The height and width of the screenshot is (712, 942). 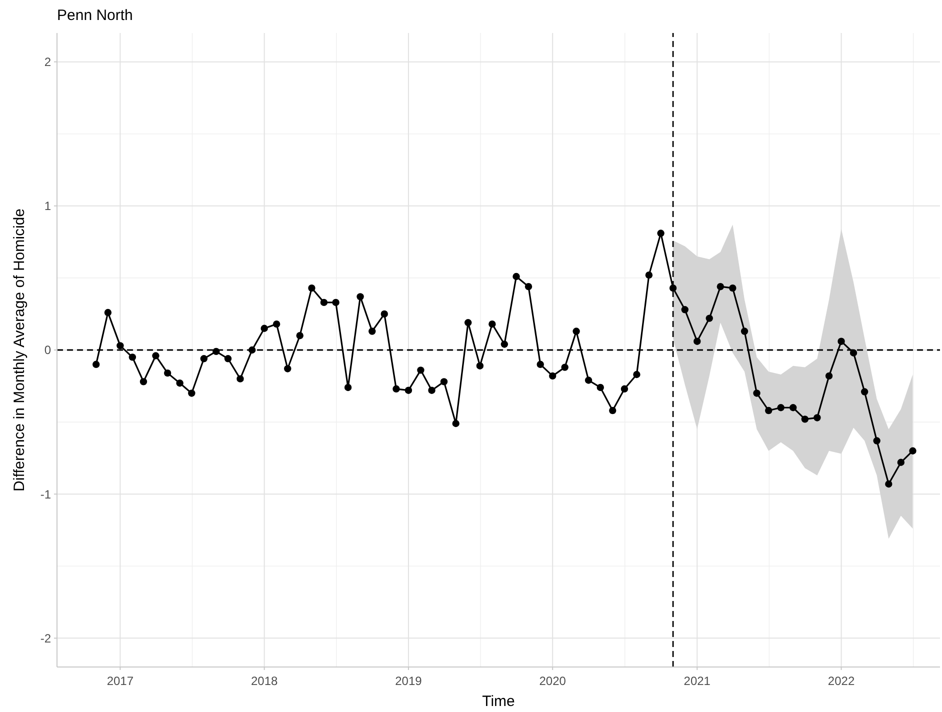 What do you see at coordinates (552, 681) in the screenshot?
I see `x-tick-label: 2020` at bounding box center [552, 681].